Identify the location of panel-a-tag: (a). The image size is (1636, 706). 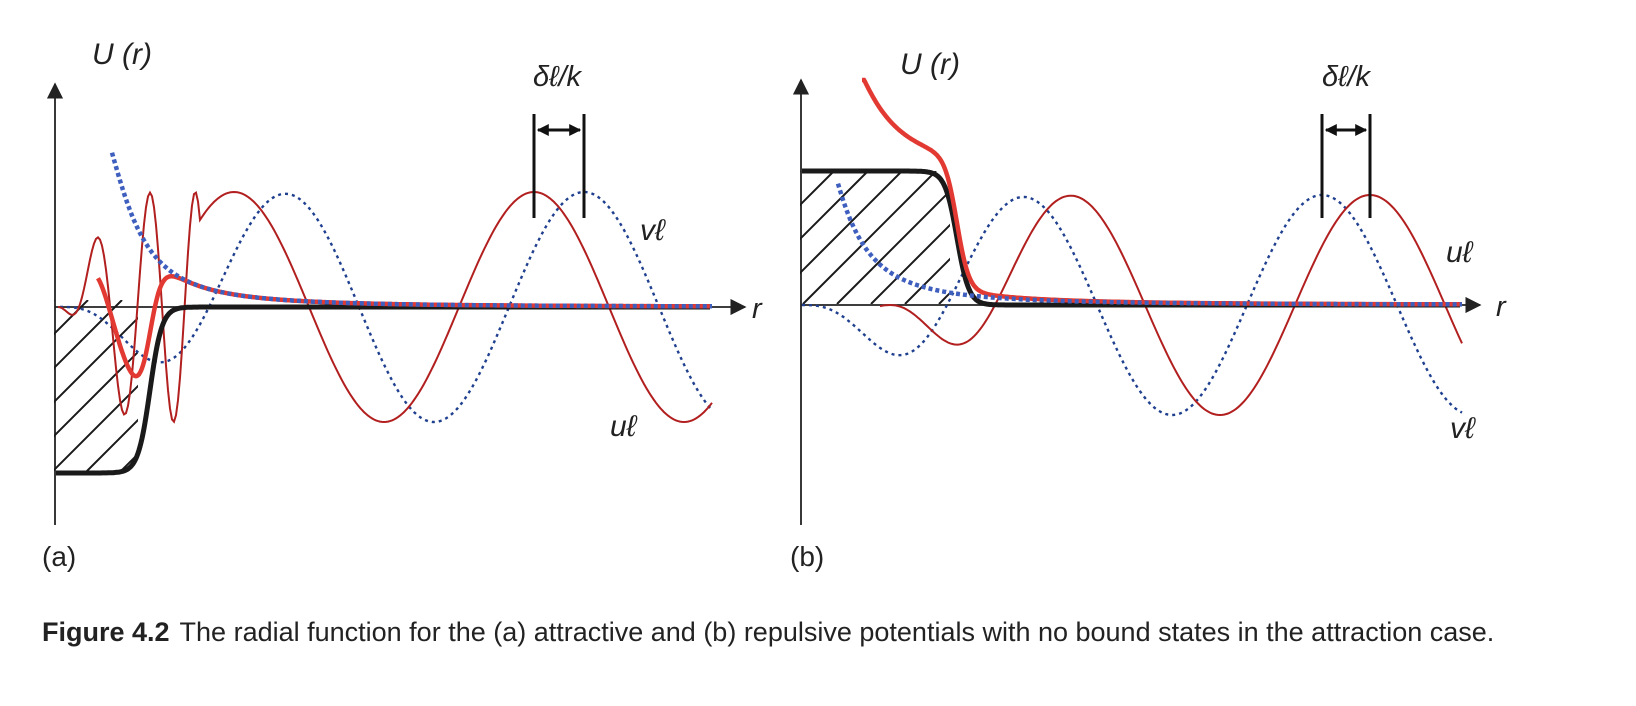
(59, 556).